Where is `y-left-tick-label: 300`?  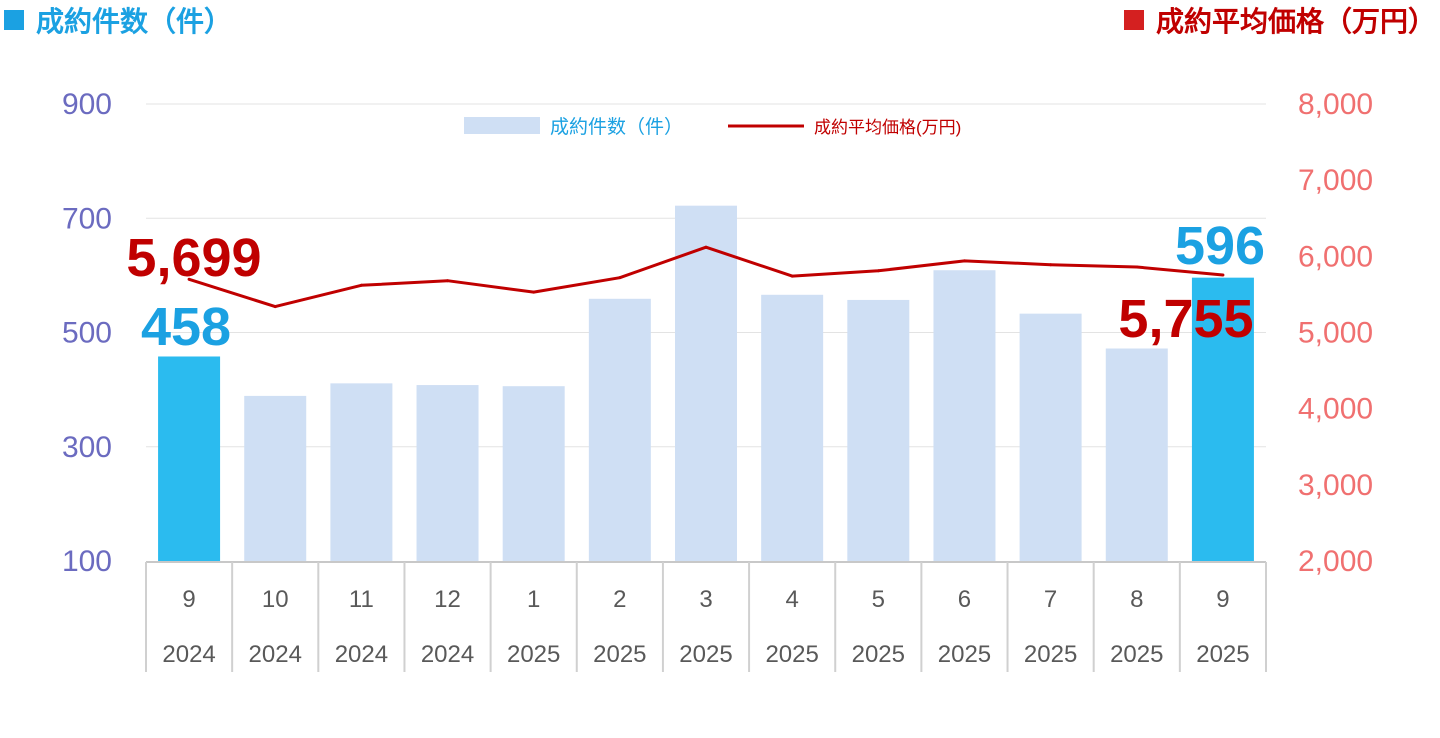
y-left-tick-label: 300 is located at coordinates (87, 447).